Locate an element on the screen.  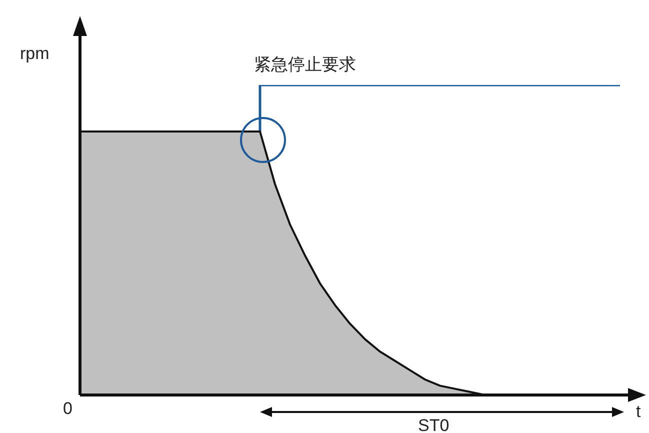
y-axis-title: rpm is located at coordinates (35, 54).